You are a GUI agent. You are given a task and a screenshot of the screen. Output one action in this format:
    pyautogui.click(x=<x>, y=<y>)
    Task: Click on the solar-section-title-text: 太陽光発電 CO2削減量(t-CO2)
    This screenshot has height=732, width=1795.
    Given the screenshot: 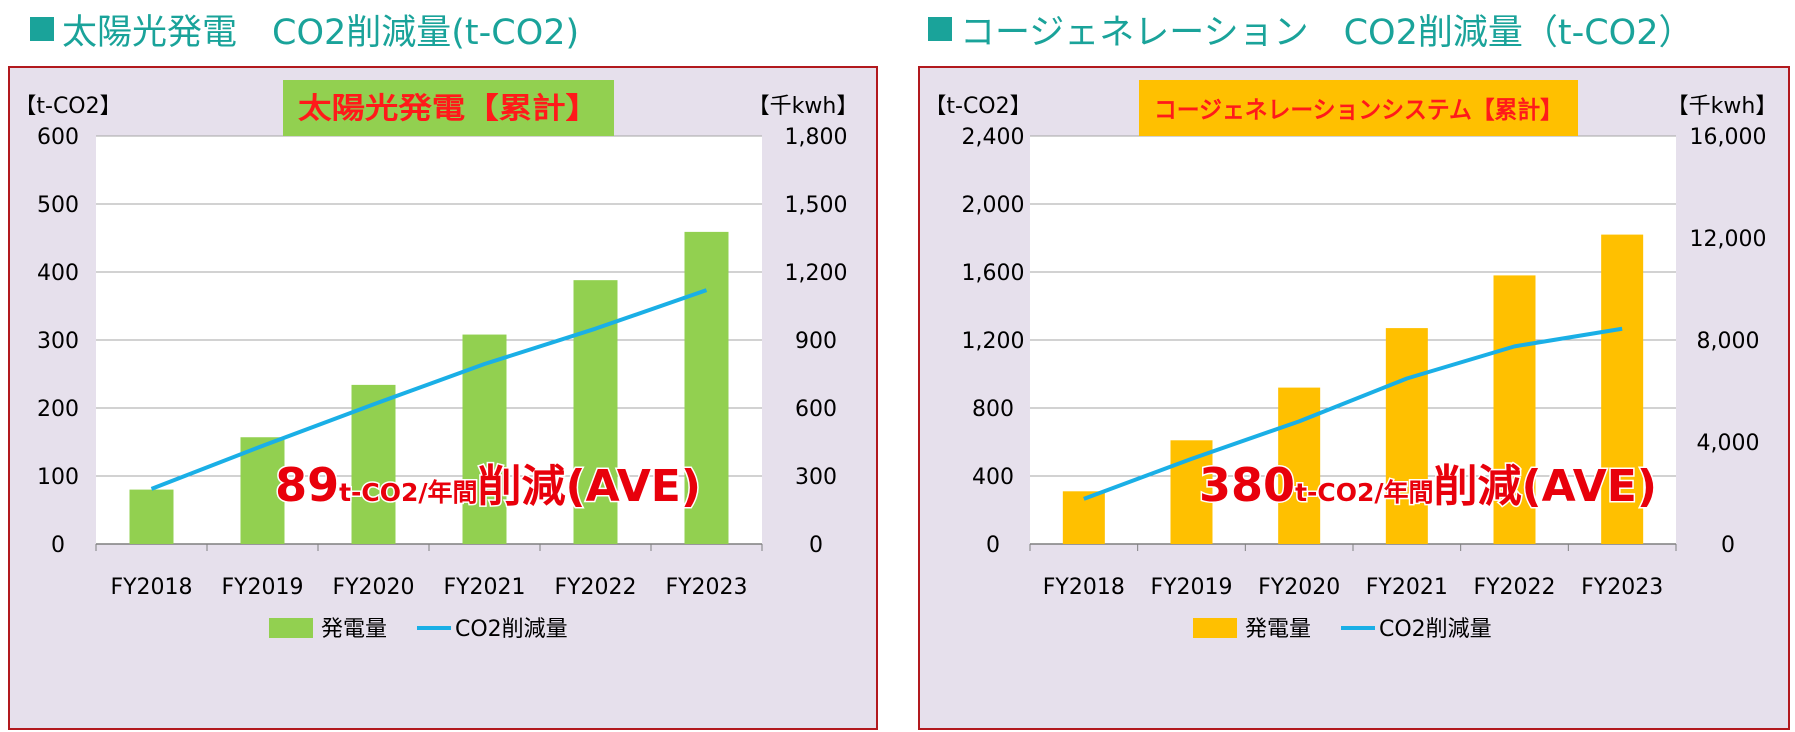 What is the action you would take?
    pyautogui.click(x=321, y=32)
    